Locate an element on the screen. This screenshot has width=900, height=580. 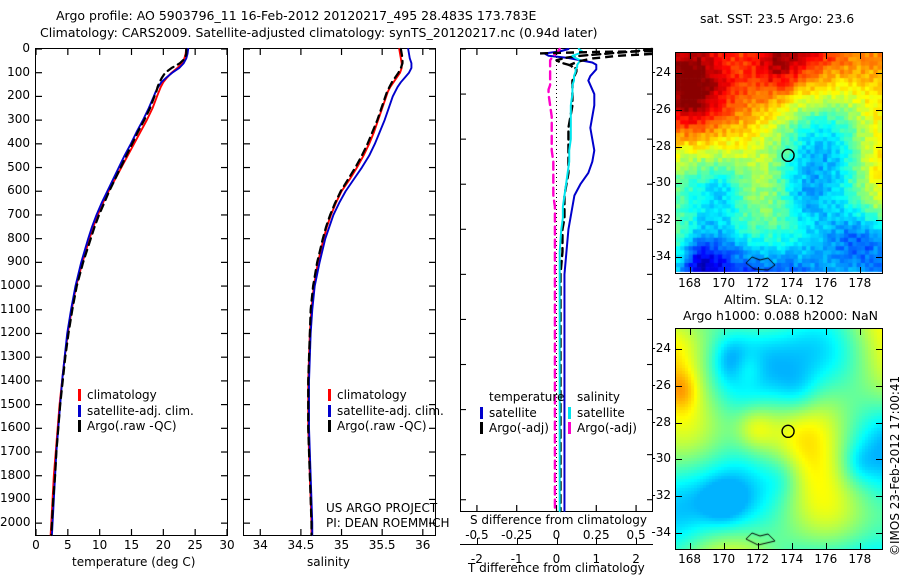
temperature-tick-label: 20 is located at coordinates (163, 545).